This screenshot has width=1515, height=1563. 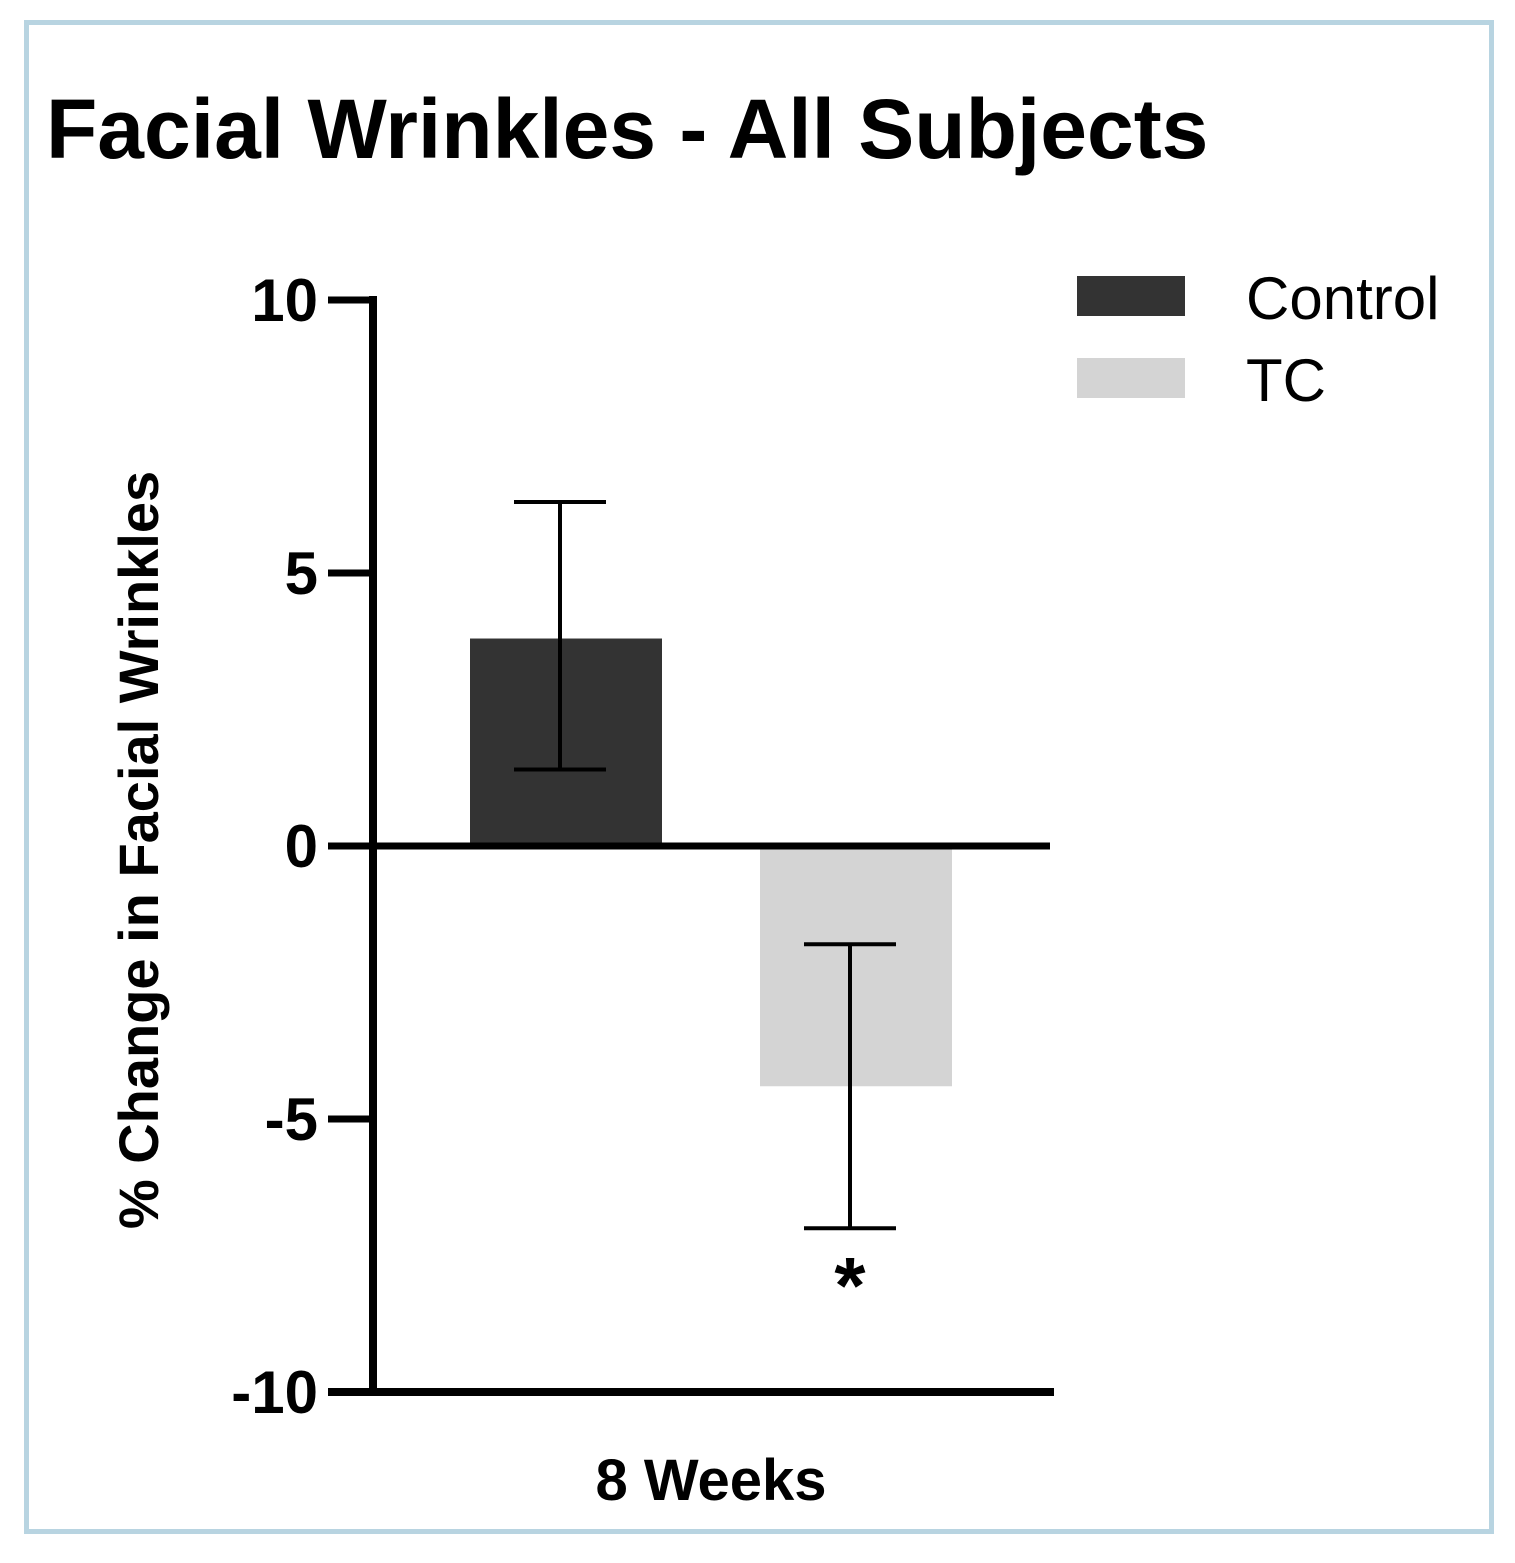 What do you see at coordinates (627, 129) in the screenshot?
I see `chart-title: Facial Wrinkles - All Subjects` at bounding box center [627, 129].